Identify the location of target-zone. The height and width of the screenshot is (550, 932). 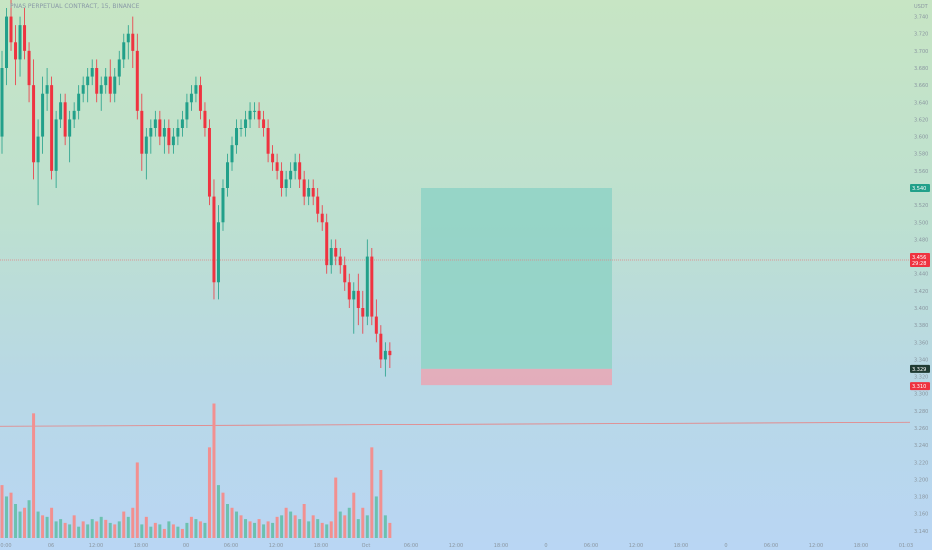
(516, 278).